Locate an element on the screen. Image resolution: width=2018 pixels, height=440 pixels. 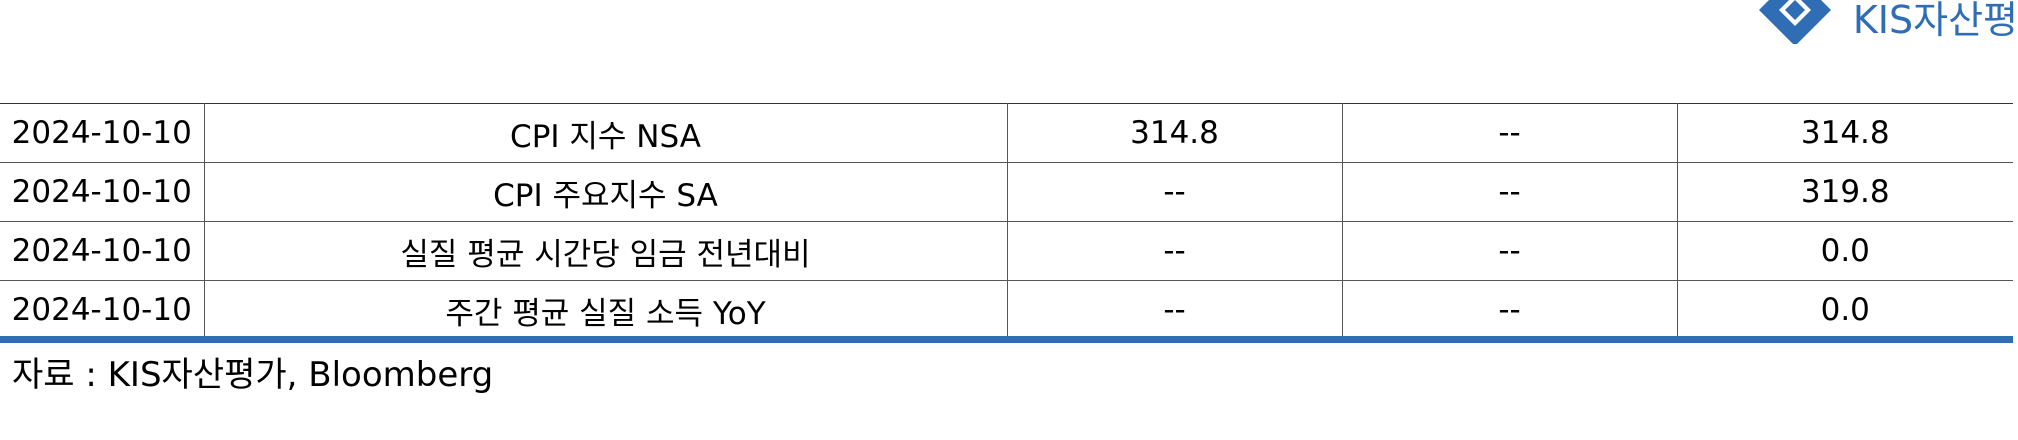
previous-cell: 314.8 is located at coordinates (1845, 133).